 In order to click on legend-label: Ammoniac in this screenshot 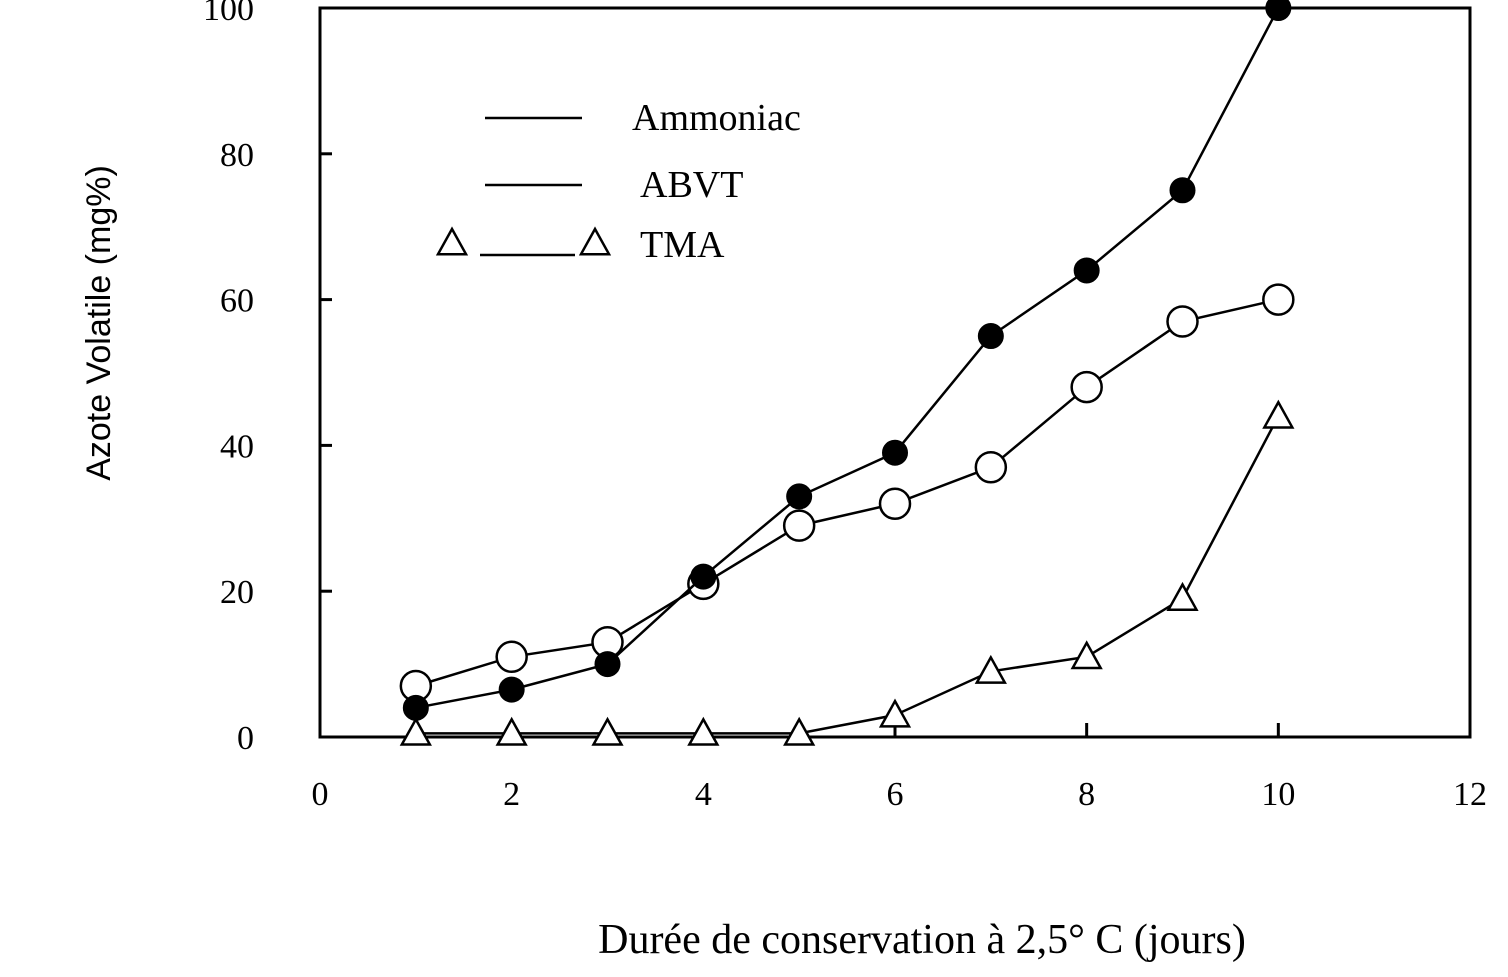, I will do `click(716, 118)`.